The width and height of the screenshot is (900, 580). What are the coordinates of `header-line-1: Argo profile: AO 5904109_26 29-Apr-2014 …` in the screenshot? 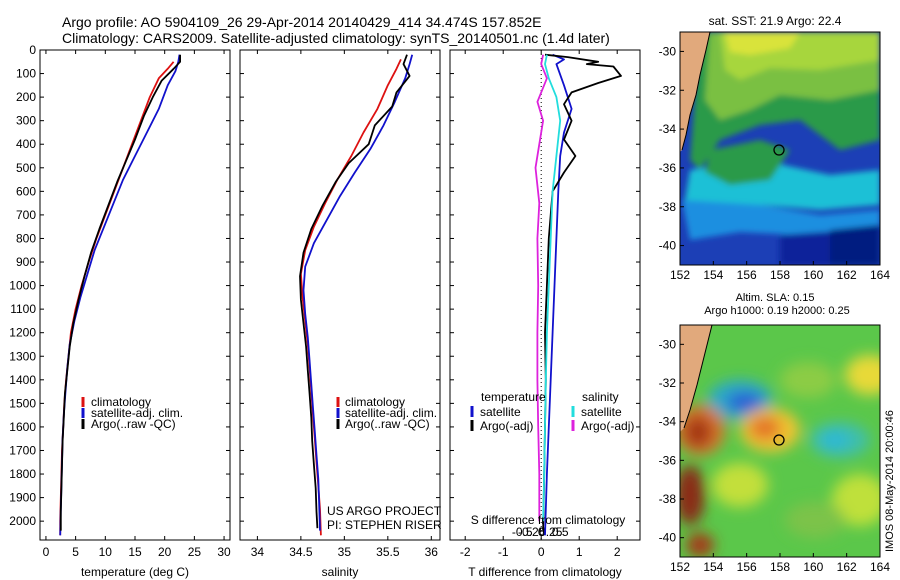 It's located at (302, 22).